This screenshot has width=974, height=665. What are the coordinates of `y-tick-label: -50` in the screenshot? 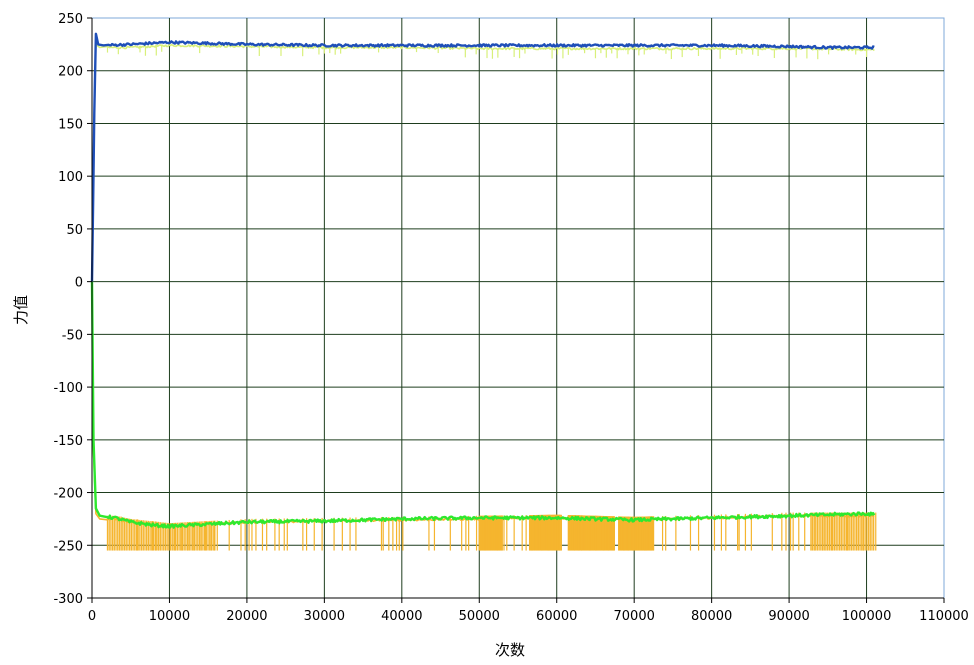 It's located at (72, 335).